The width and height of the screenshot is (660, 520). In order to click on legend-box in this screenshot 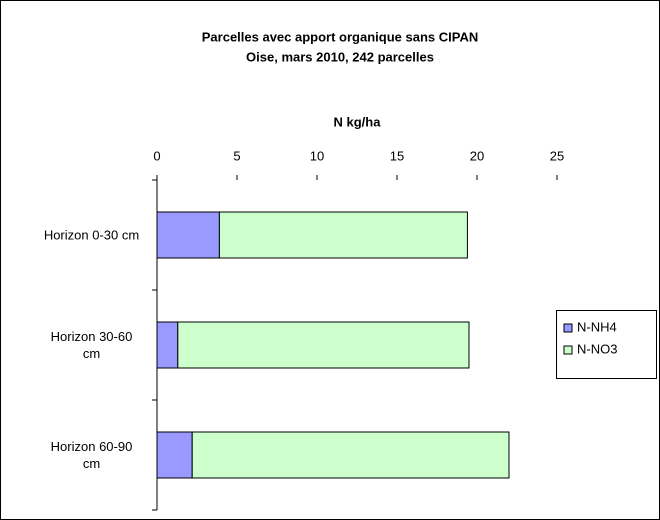, I will do `click(606, 344)`.